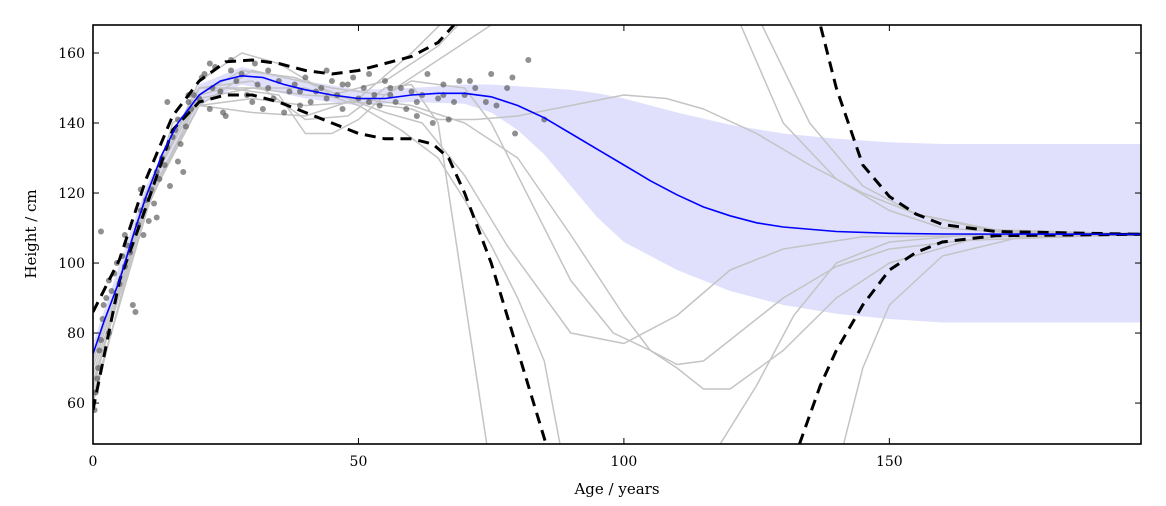 The height and width of the screenshot is (506, 1166). I want to click on y-axis-label: Height / cm, so click(31, 233).